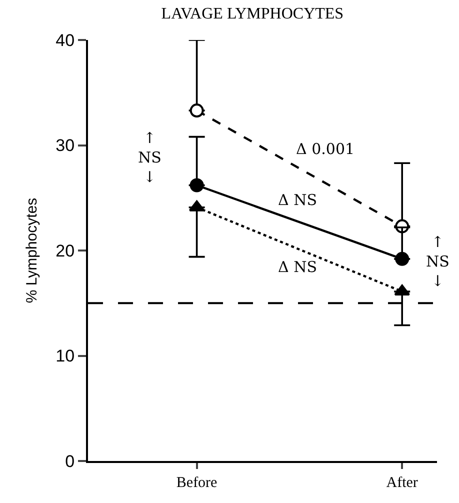  What do you see at coordinates (197, 483) in the screenshot?
I see `x-tick-label: Before` at bounding box center [197, 483].